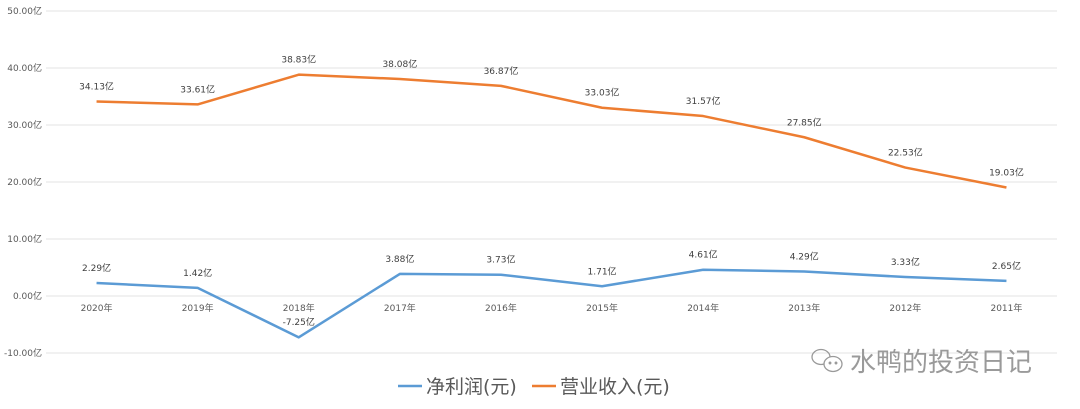  Describe the element at coordinates (804, 257) in the screenshot. I see `data-label: 4.29亿` at that location.